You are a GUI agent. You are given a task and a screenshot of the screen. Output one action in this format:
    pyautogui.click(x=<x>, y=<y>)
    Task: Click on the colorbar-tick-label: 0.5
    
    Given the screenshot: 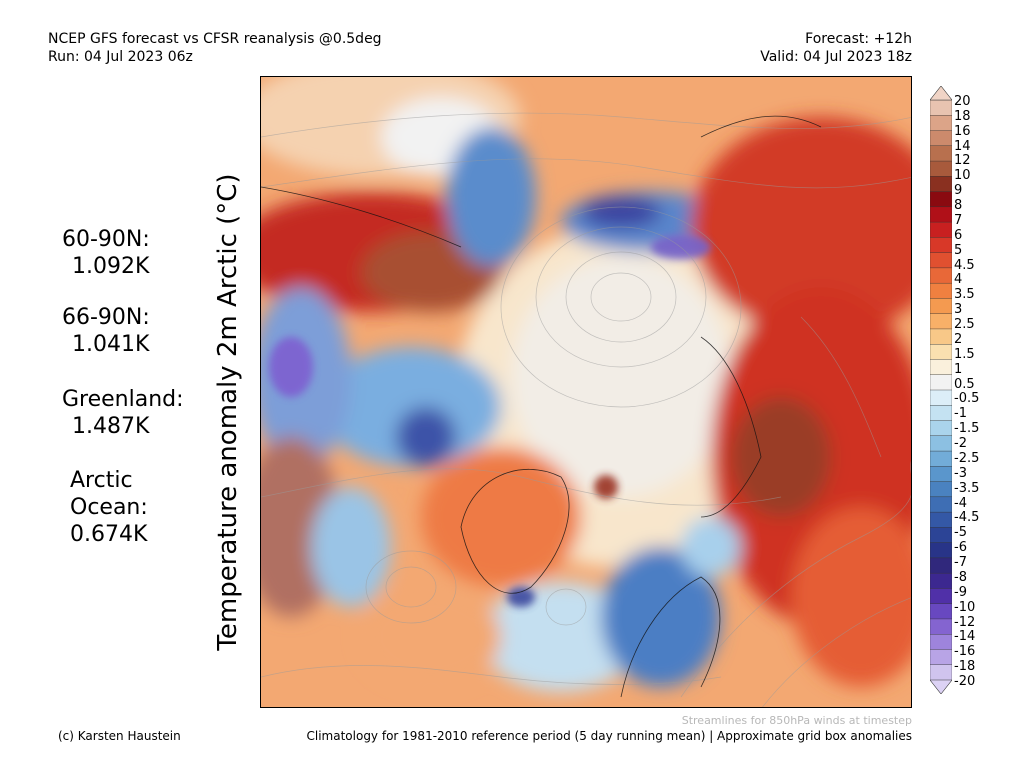 What is the action you would take?
    pyautogui.click(x=964, y=384)
    